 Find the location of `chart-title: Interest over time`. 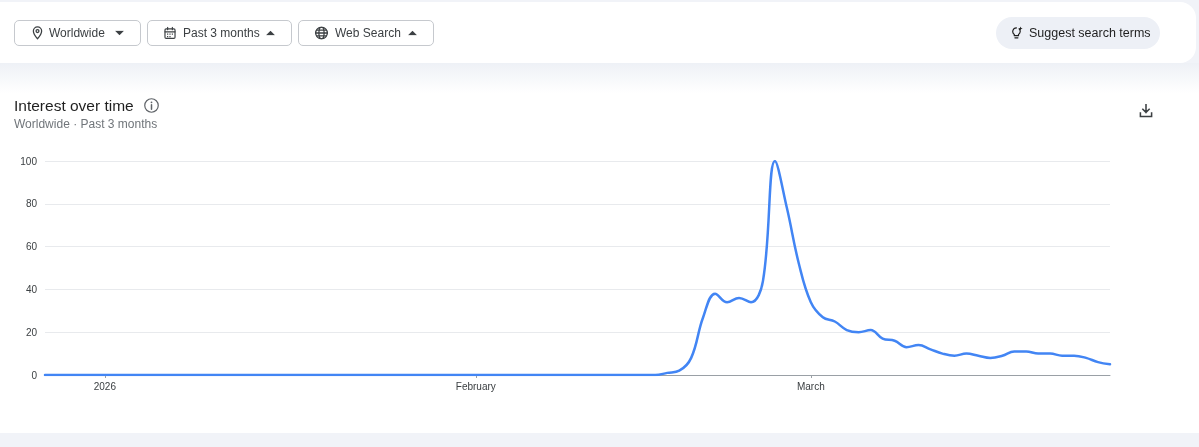

chart-title: Interest over time is located at coordinates (74, 105).